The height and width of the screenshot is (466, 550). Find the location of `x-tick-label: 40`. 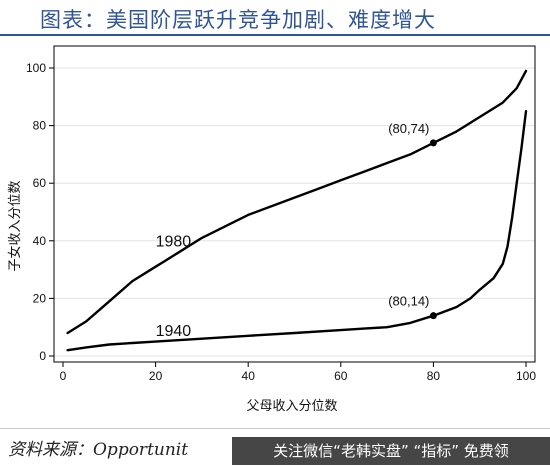

x-tick-label: 40 is located at coordinates (249, 376).